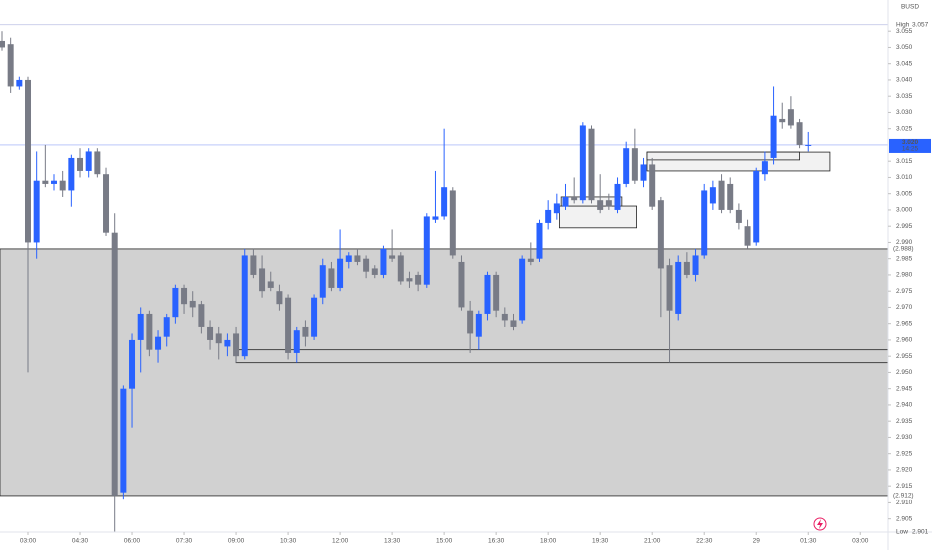 This screenshot has height=550, width=932. I want to click on y-tick-label: 3.000, so click(904, 210).